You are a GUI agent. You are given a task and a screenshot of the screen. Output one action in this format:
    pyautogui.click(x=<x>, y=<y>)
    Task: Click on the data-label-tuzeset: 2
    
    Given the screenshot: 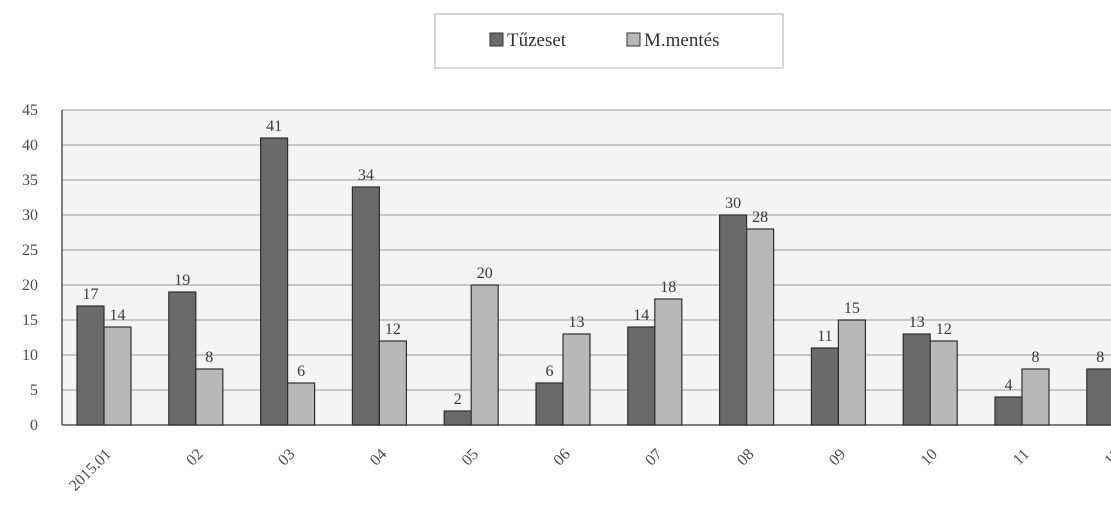 What is the action you would take?
    pyautogui.click(x=458, y=399)
    